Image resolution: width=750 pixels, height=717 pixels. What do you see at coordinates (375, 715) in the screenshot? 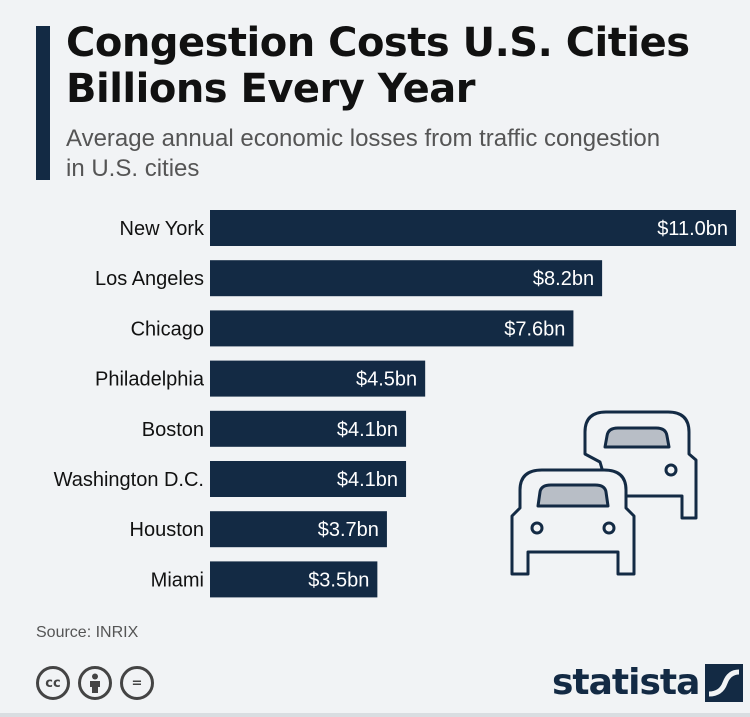
I see `bottom-border` at bounding box center [375, 715].